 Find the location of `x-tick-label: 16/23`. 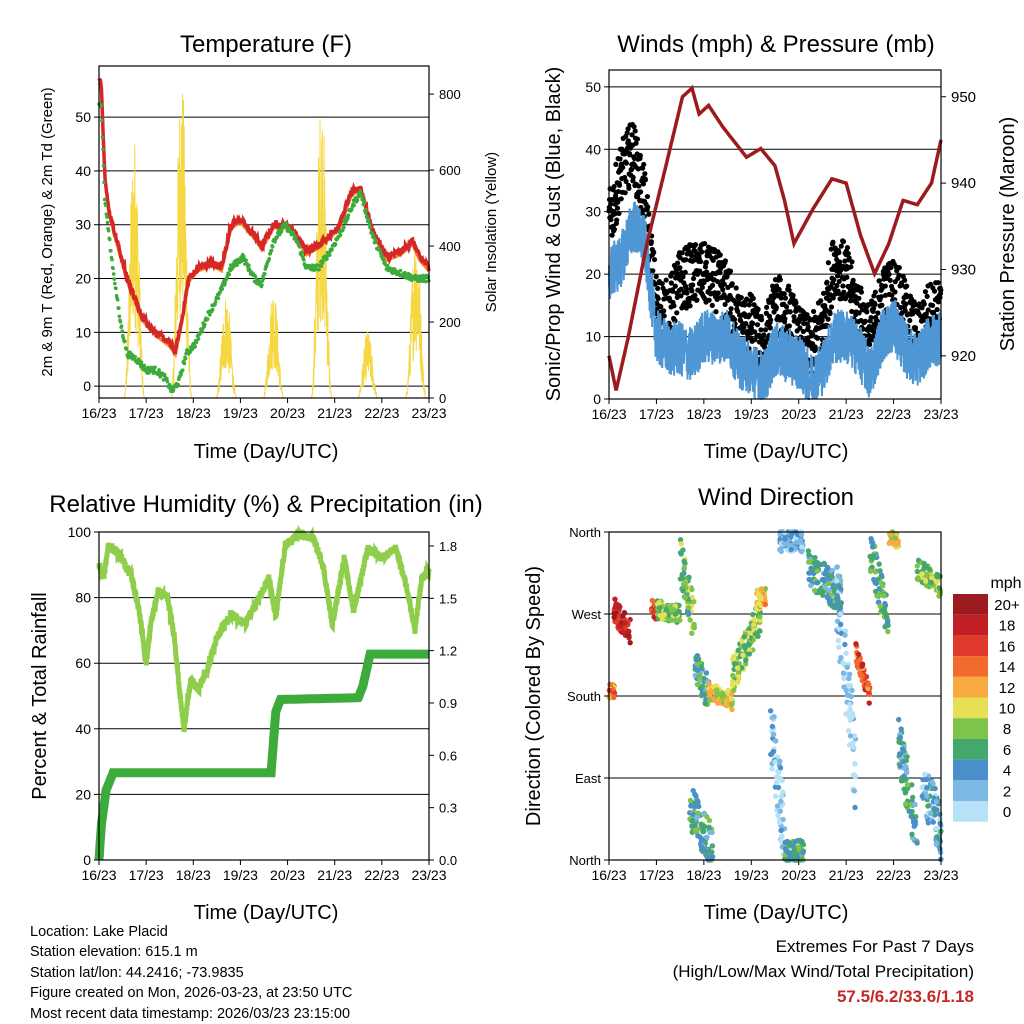

x-tick-label: 16/23 is located at coordinates (98, 875).